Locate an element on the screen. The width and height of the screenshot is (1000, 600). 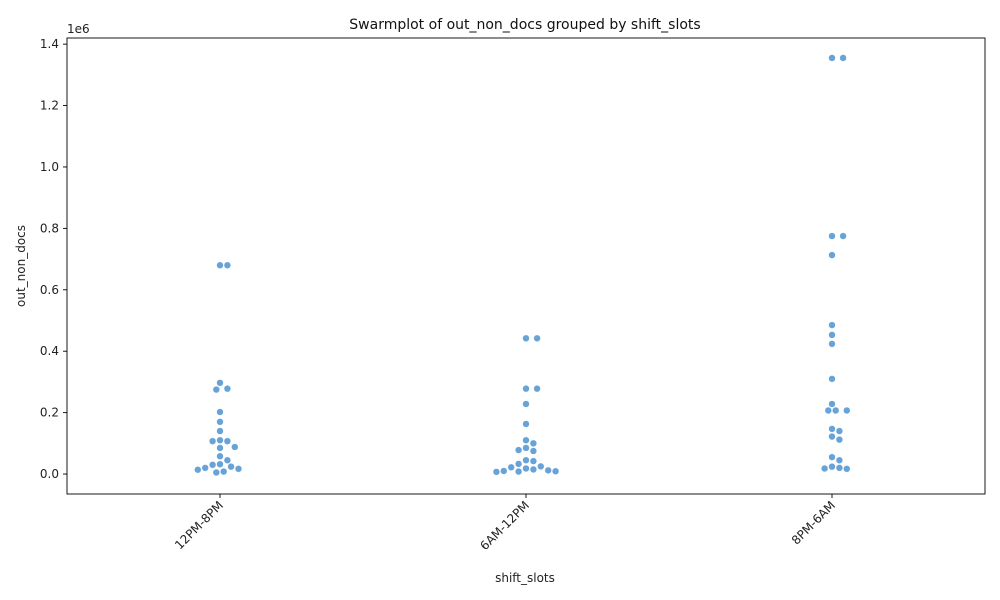
y-tick-label: 0.0 is located at coordinates (49, 474).